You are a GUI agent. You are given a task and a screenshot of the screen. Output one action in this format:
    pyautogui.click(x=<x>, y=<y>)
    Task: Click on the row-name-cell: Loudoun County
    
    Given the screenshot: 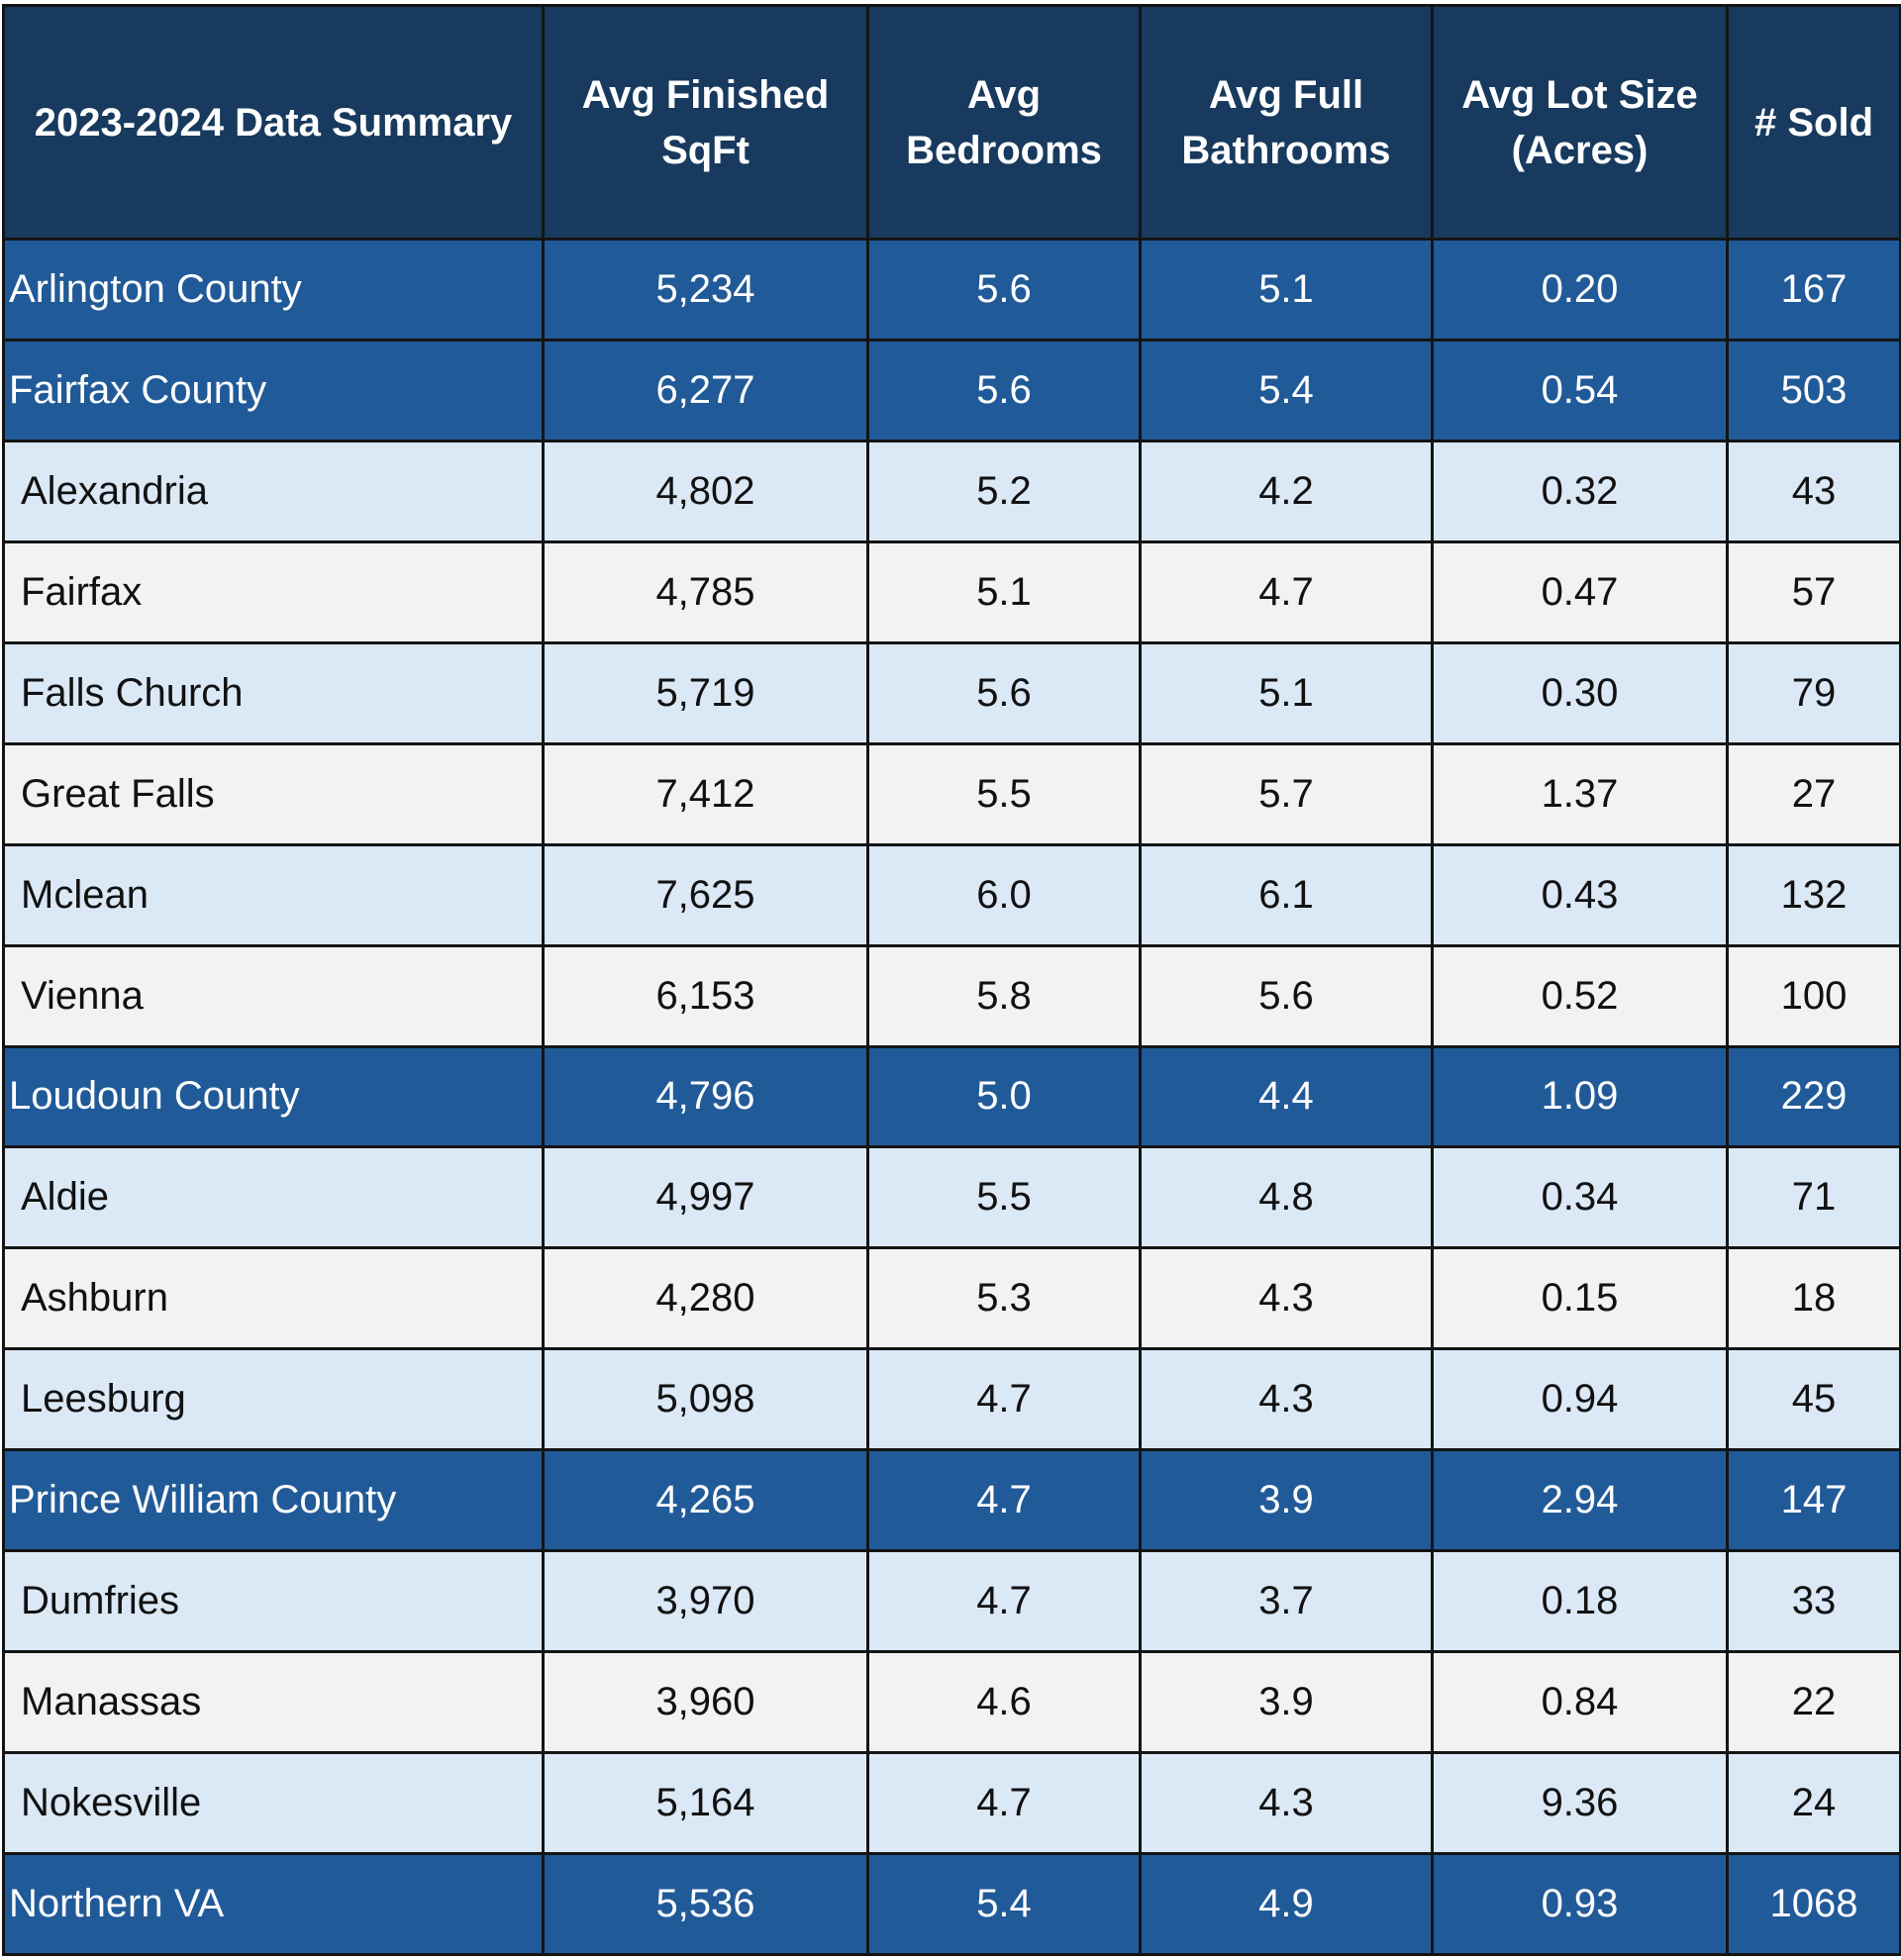 What is the action you would take?
    pyautogui.click(x=273, y=1096)
    